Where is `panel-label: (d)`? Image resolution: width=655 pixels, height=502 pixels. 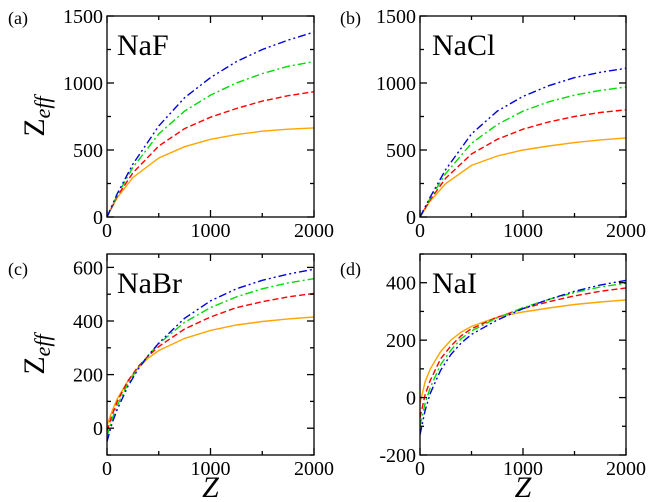 panel-label: (d) is located at coordinates (350, 269).